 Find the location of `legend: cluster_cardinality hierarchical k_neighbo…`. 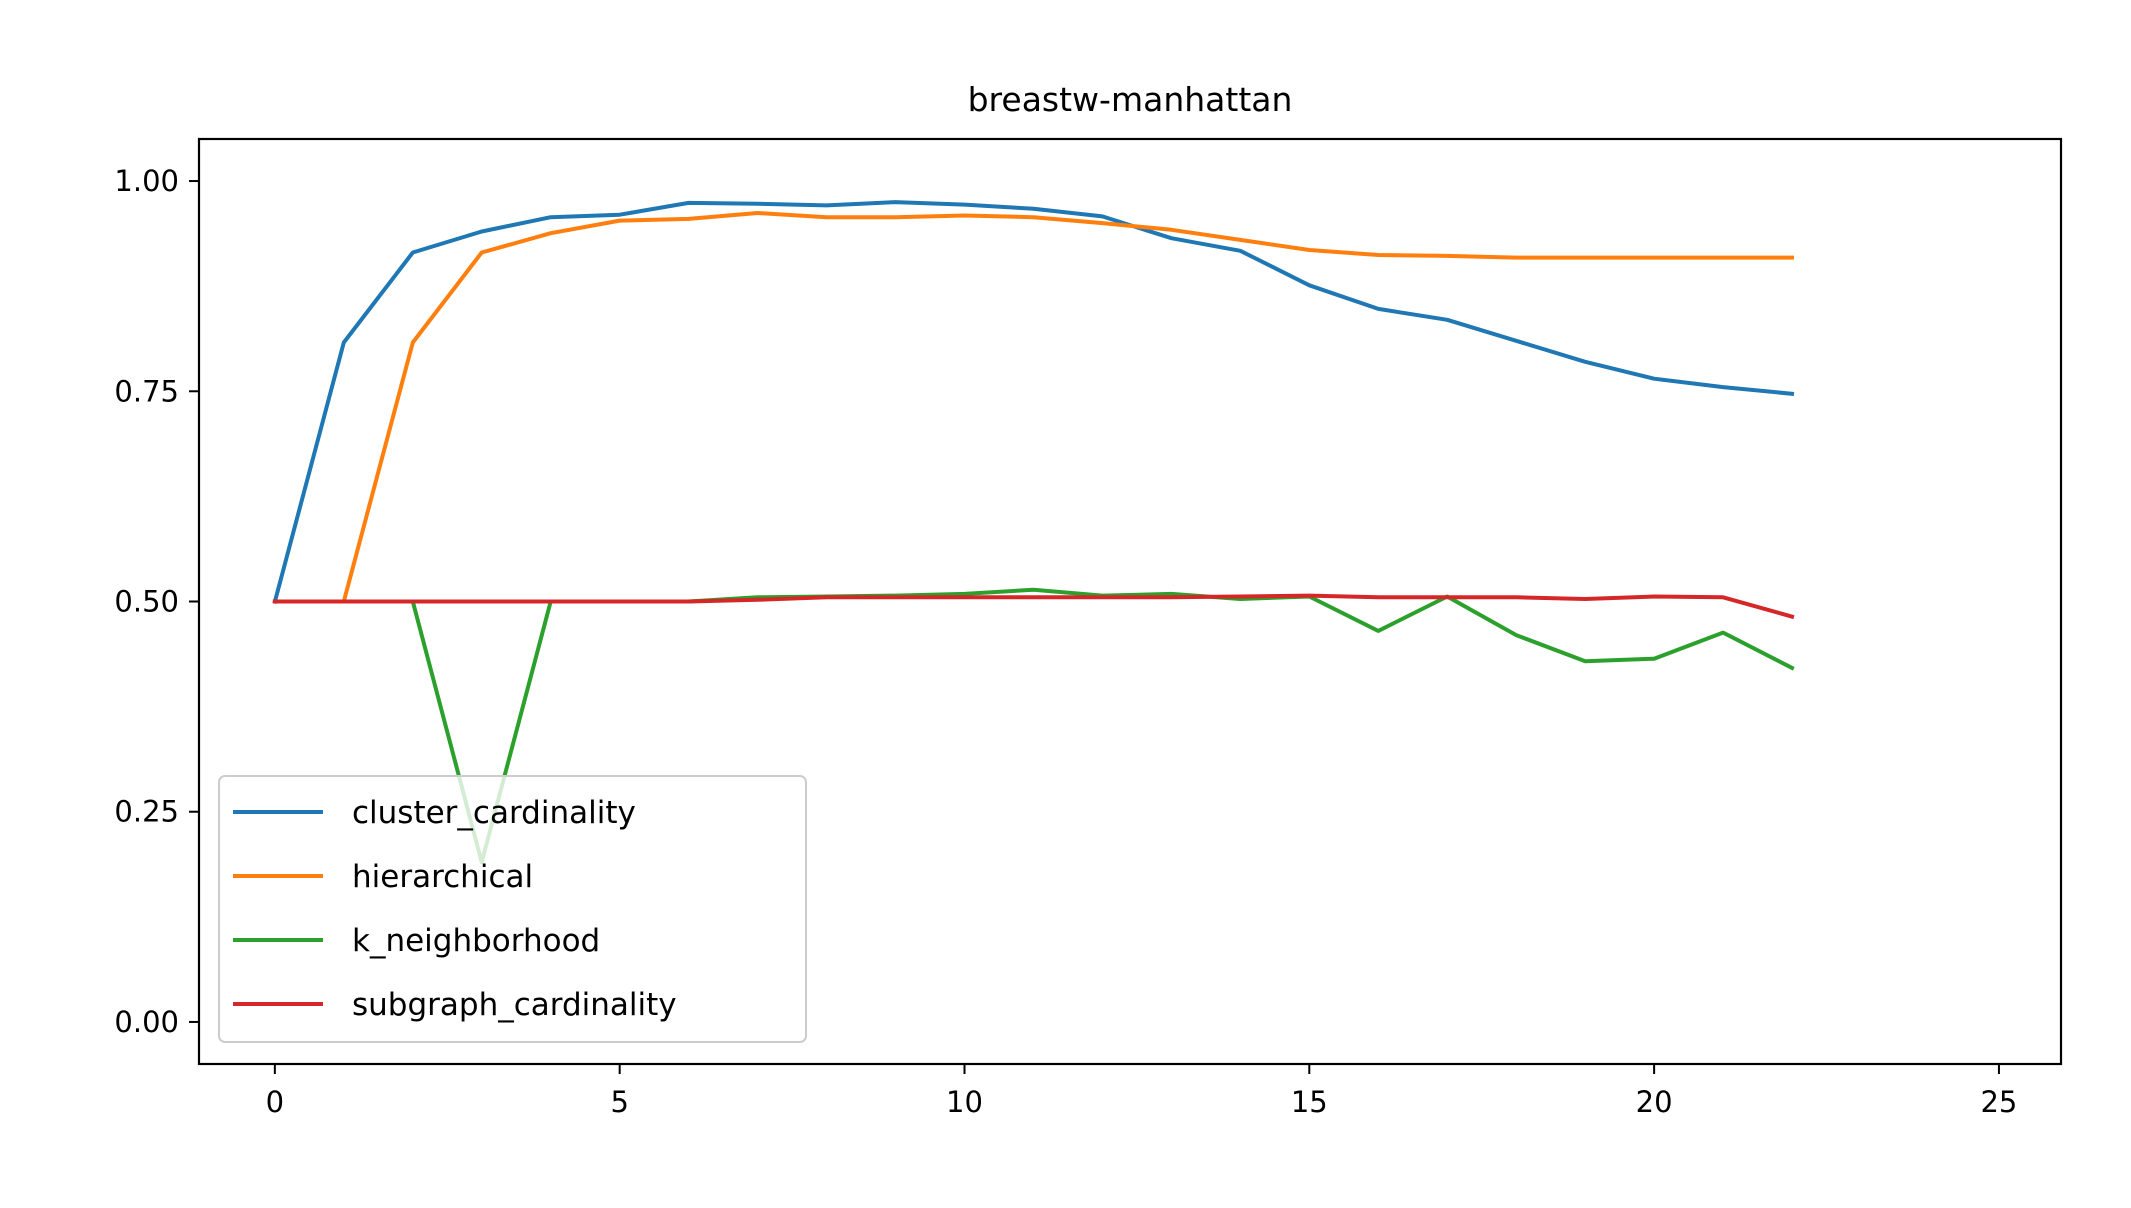

legend: cluster_cardinality hierarchical k_neighbo… is located at coordinates (512, 909).